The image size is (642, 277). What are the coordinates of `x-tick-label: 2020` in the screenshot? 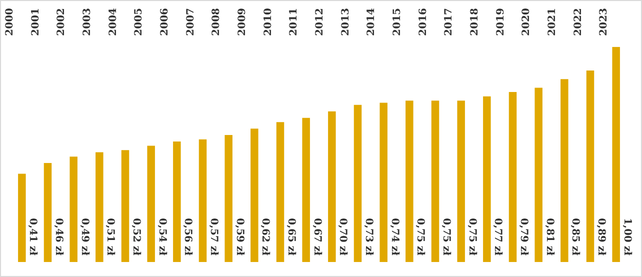 It's located at (526, 22).